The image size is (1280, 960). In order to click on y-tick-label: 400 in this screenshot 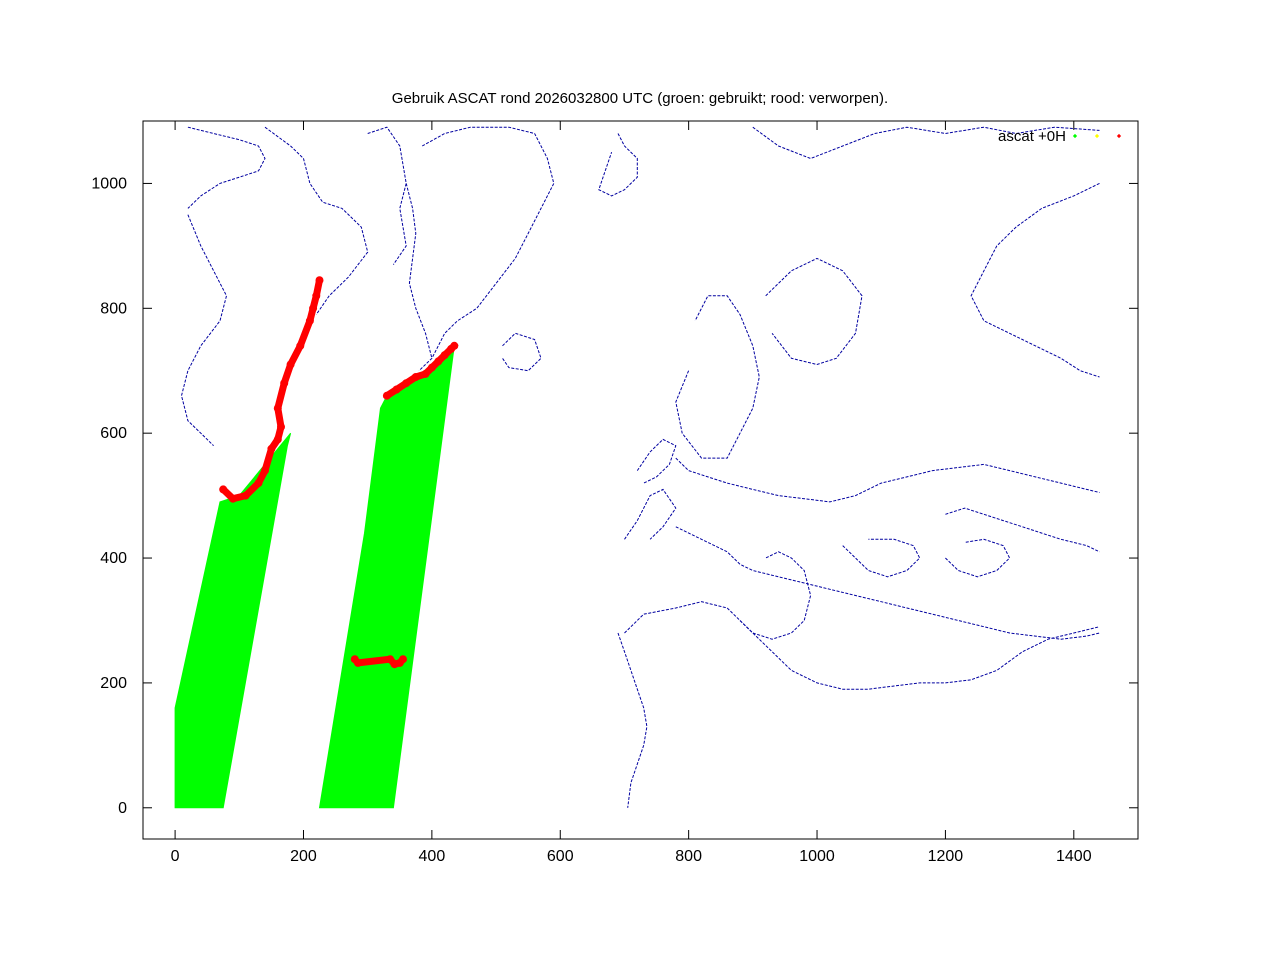, I will do `click(113, 558)`.